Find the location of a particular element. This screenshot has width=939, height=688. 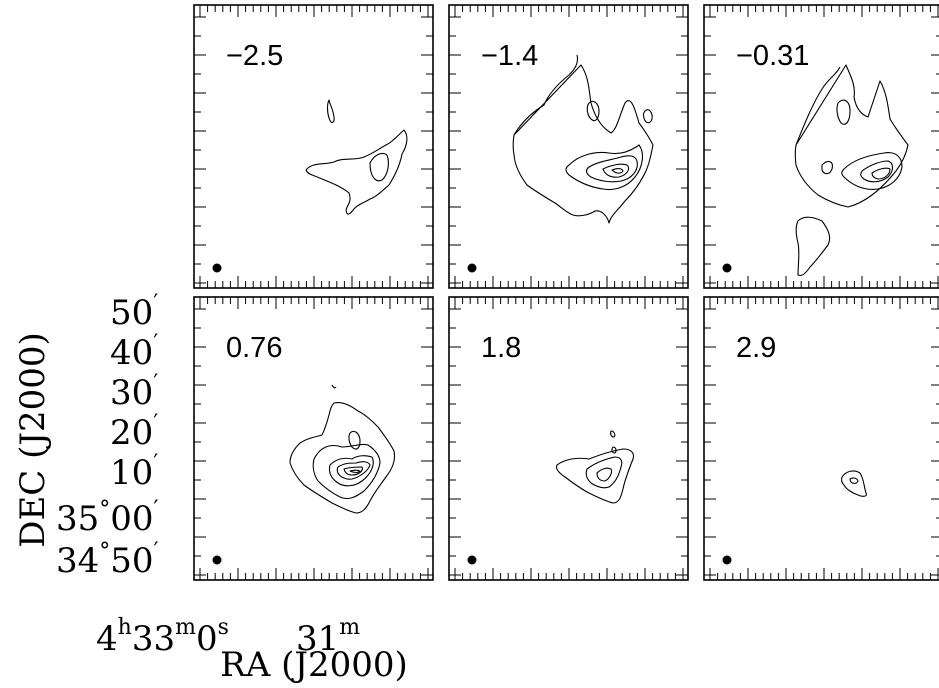

panel-3: −0.31 is located at coordinates (821, 146).